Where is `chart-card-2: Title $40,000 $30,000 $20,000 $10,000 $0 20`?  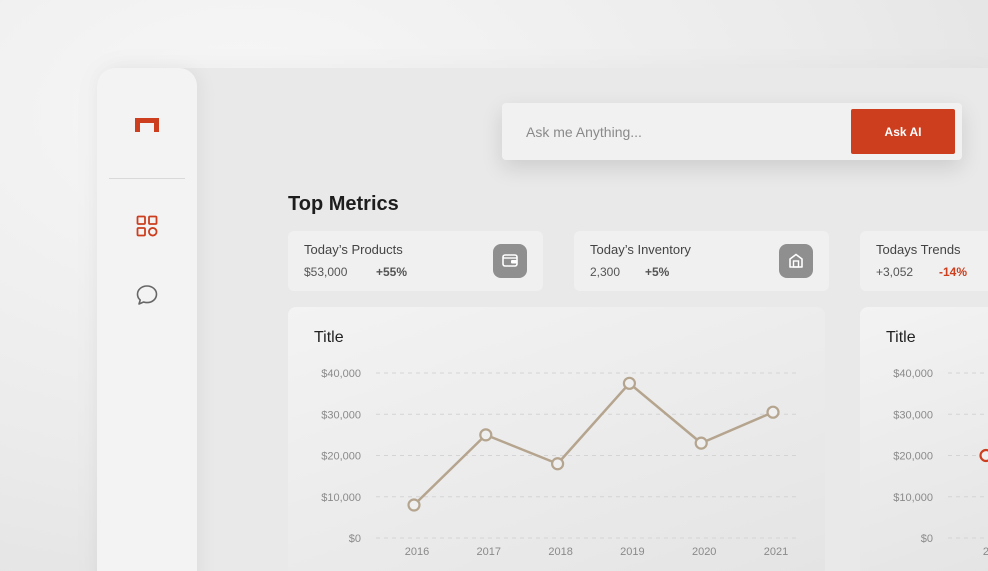 chart-card-2: Title $40,000 $30,000 $20,000 $10,000 $0 20 is located at coordinates (924, 439).